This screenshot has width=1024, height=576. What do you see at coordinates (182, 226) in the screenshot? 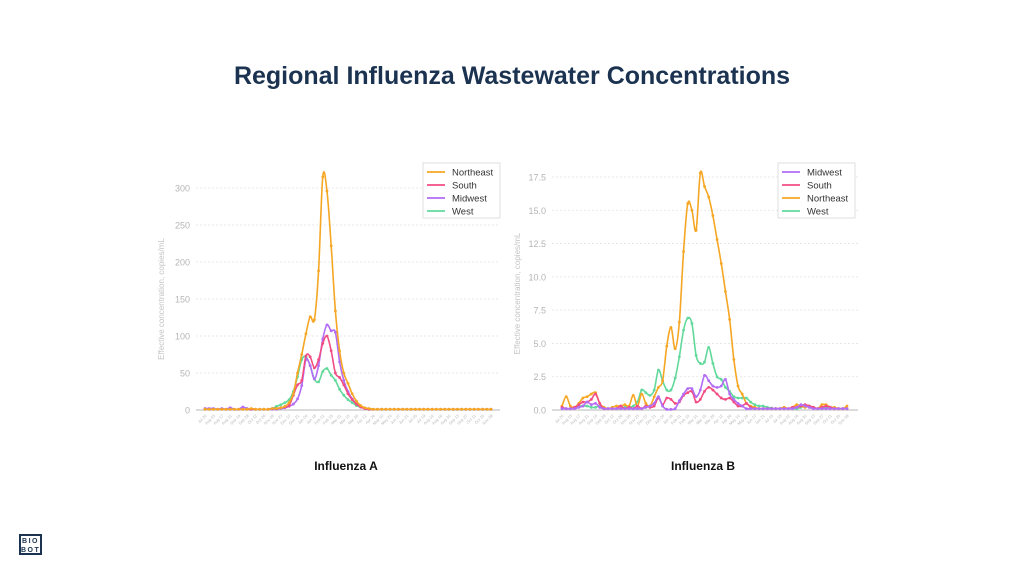
I see `y-tick-label: 250` at bounding box center [182, 226].